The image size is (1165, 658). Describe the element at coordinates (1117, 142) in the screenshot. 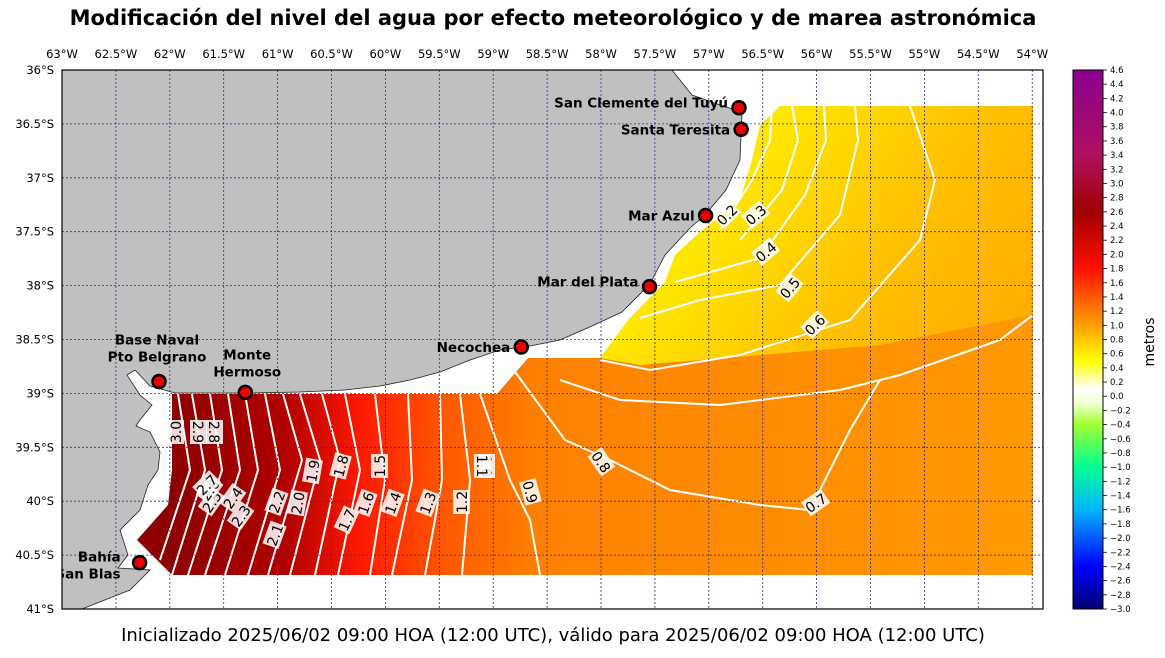

I see `colorbar-tick-label: 3.6` at that location.